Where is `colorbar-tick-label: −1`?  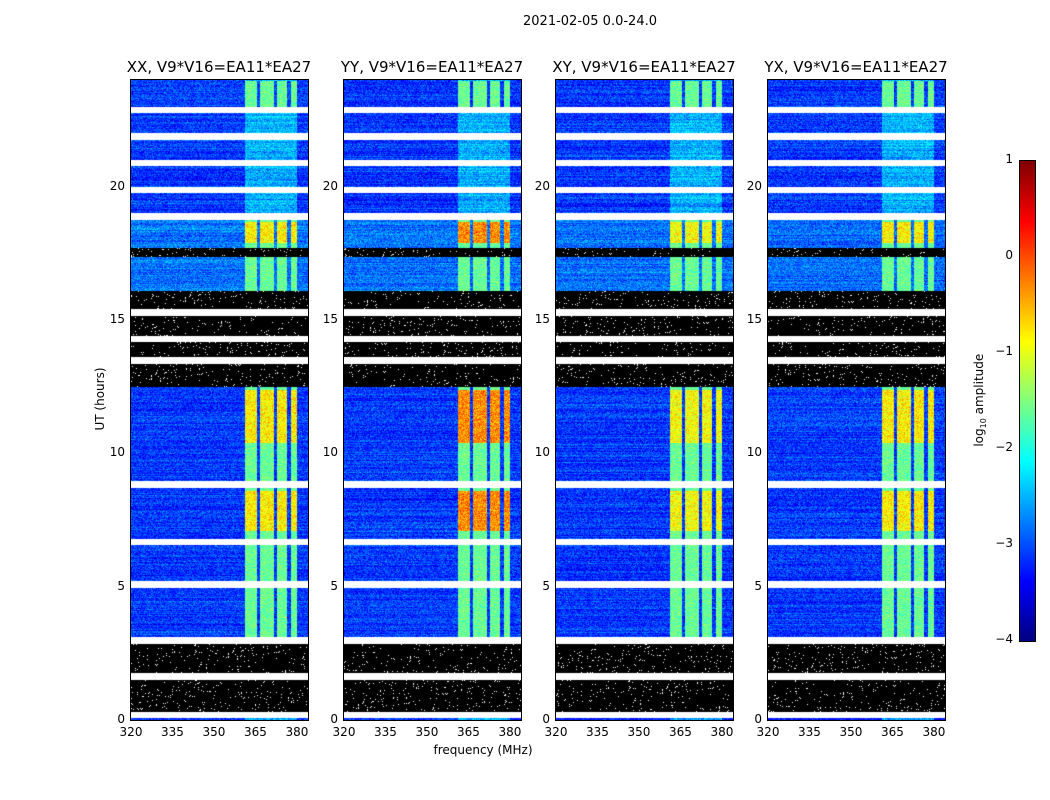 colorbar-tick-label: −1 is located at coordinates (1004, 351).